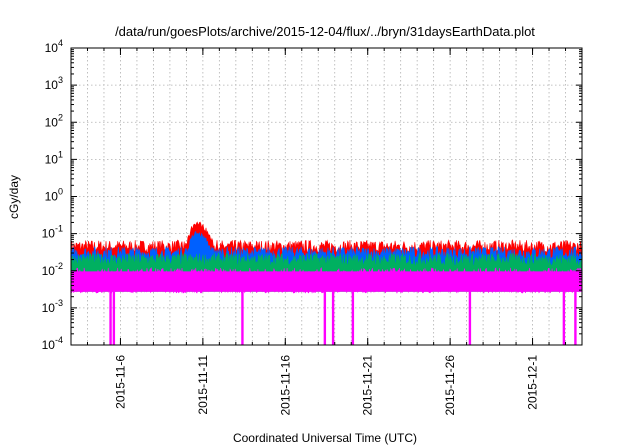 The height and width of the screenshot is (448, 640). I want to click on x-tick-label: 2015-11-11, so click(203, 385).